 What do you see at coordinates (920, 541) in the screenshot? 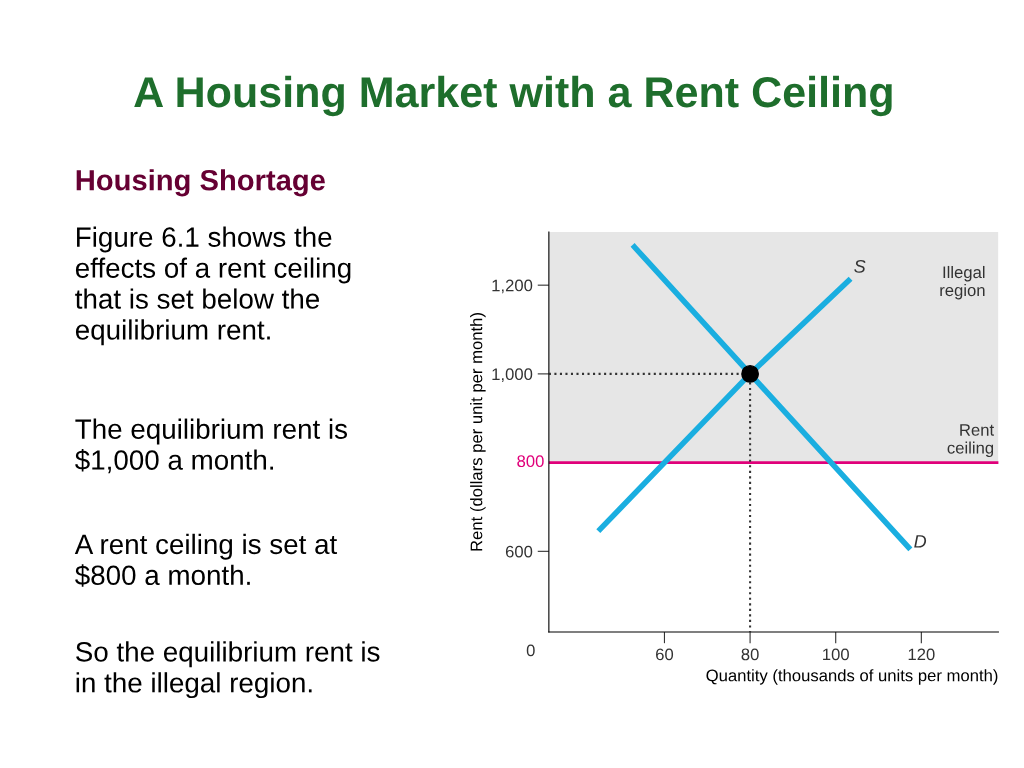
I see `series-label: D` at bounding box center [920, 541].